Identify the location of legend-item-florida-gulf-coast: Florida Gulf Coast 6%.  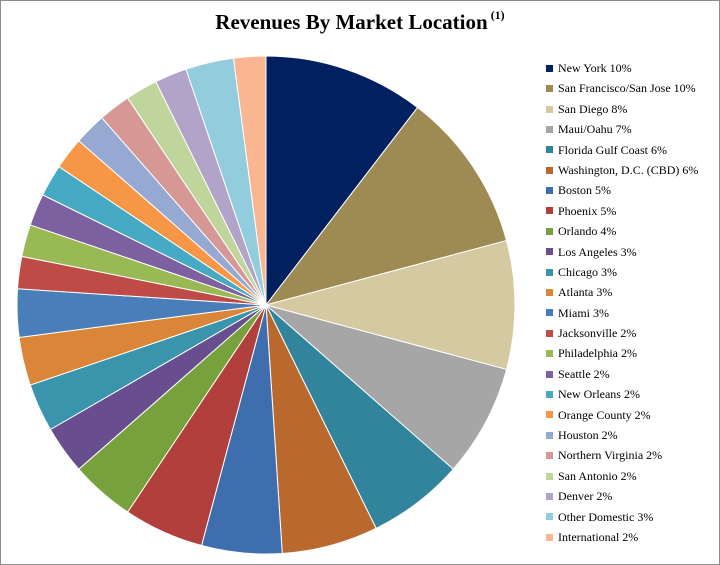
(632, 150).